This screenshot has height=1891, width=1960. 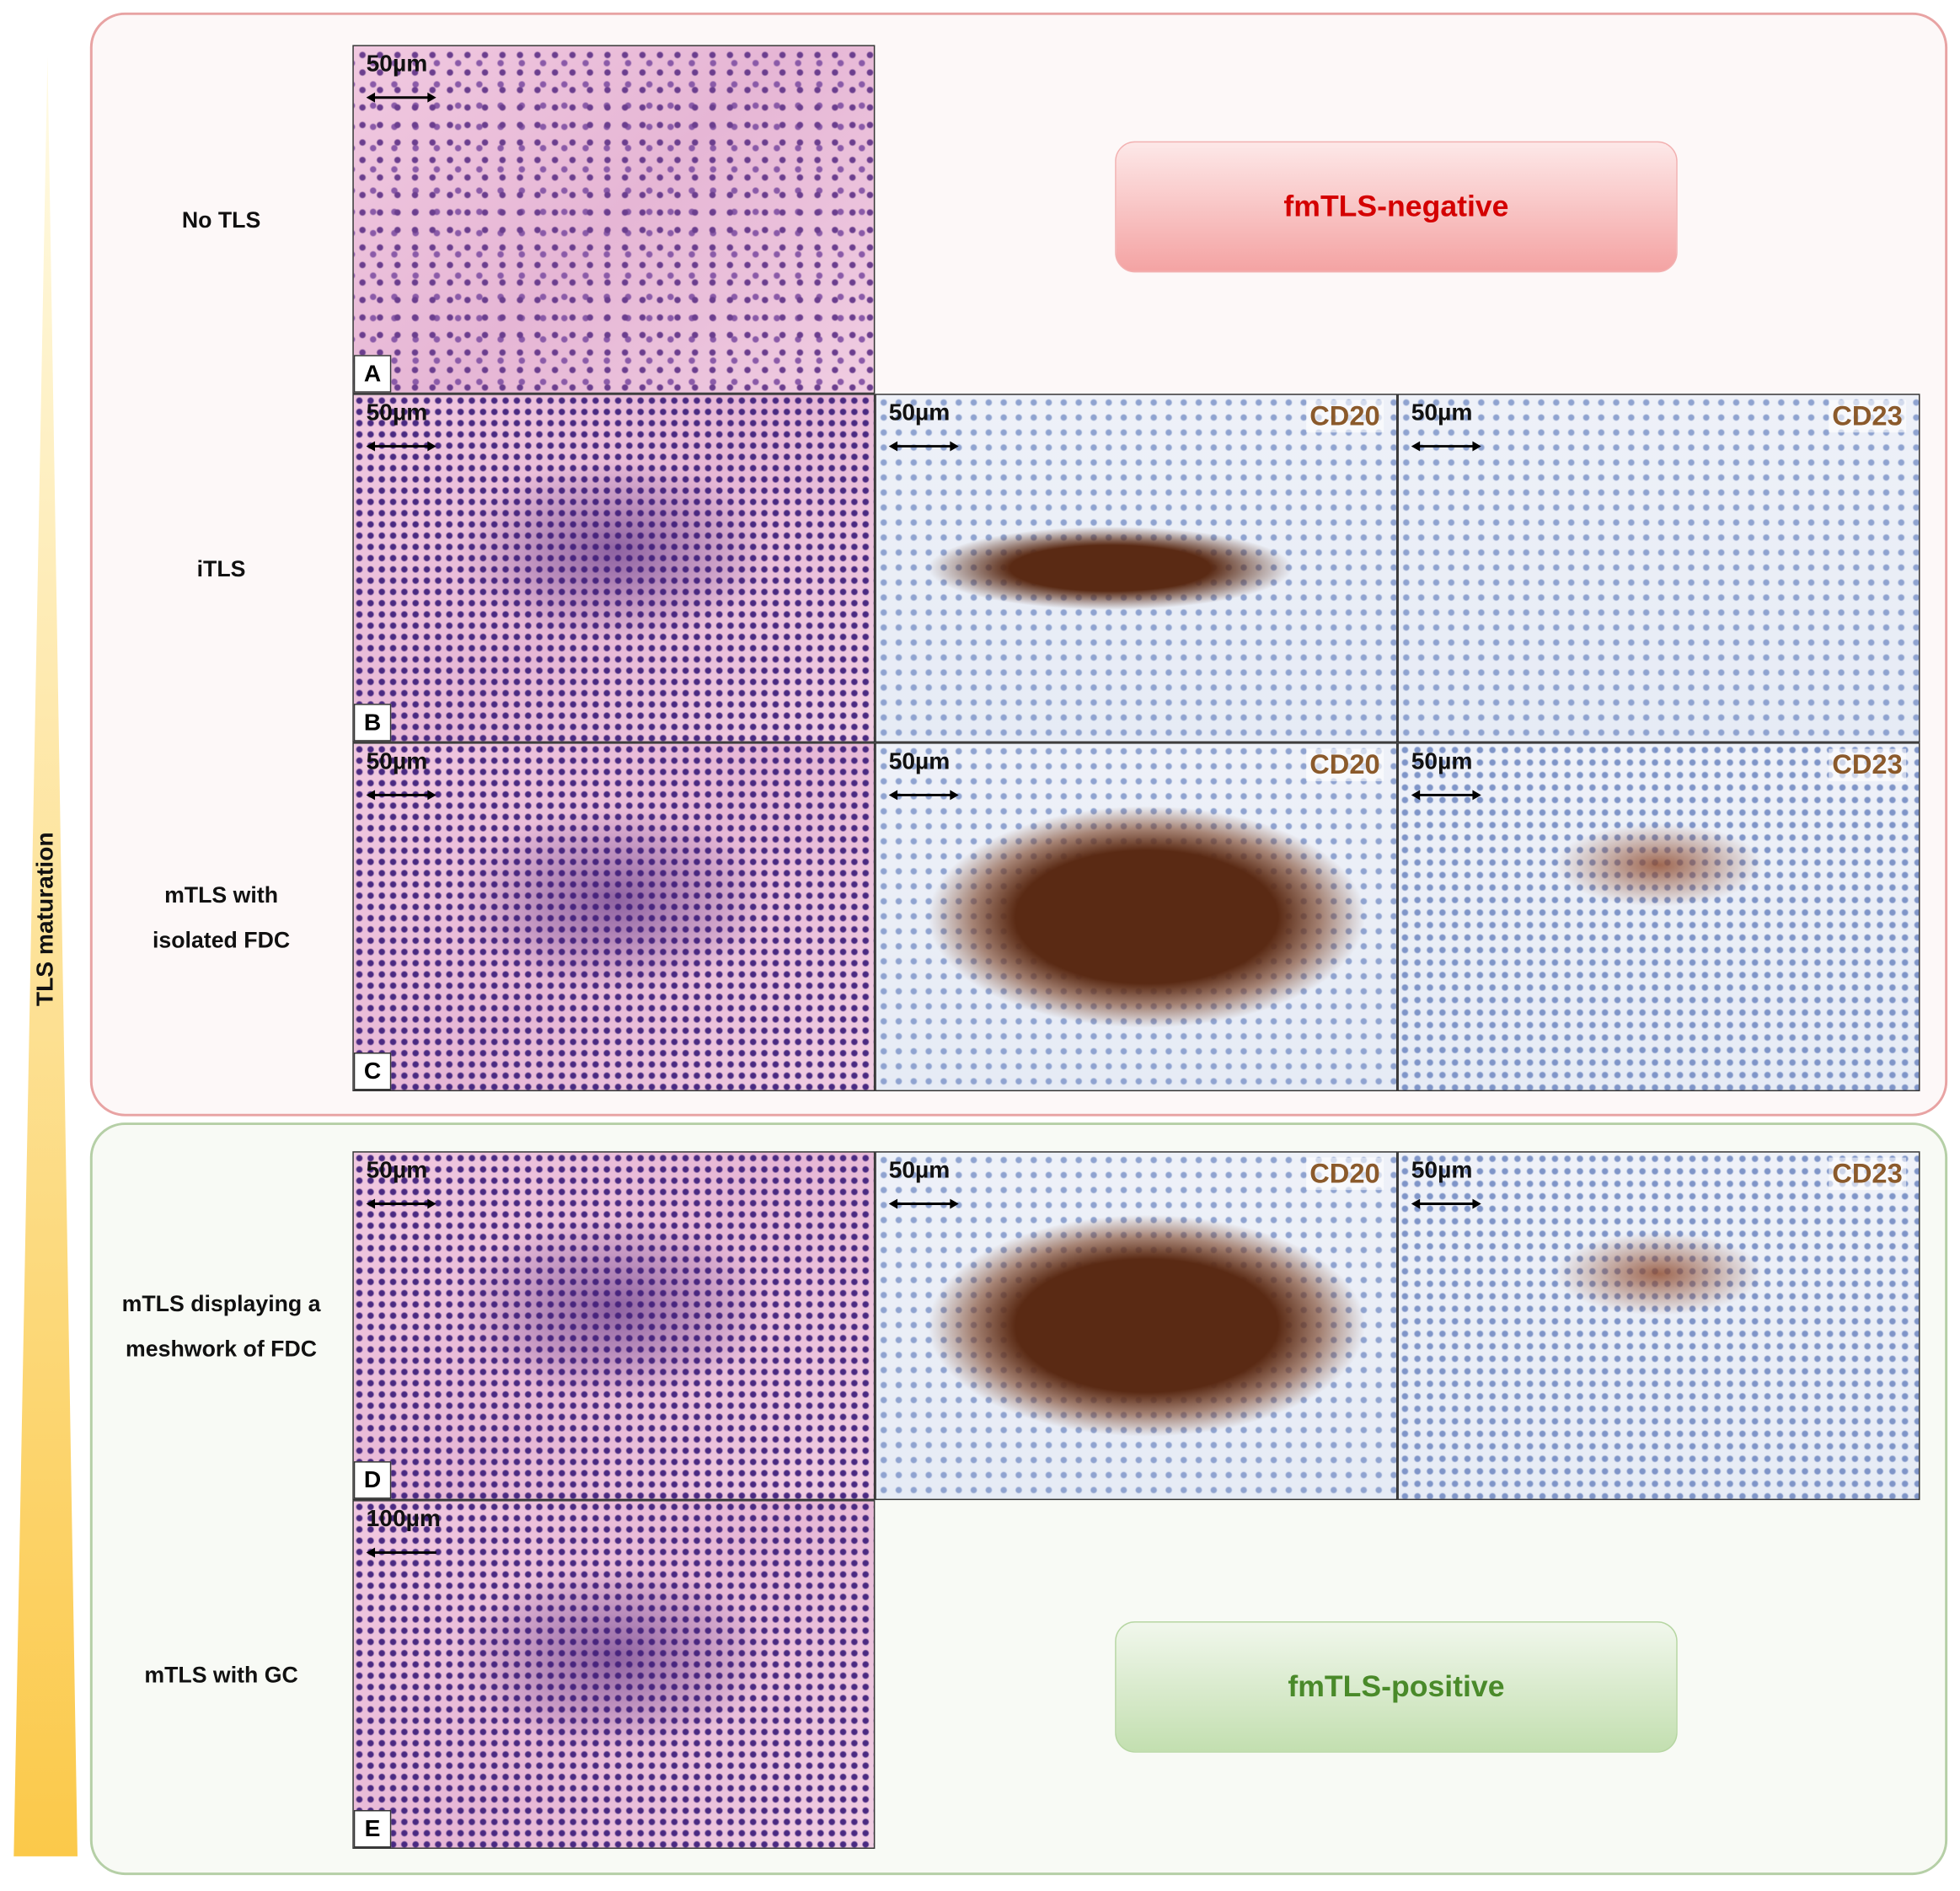 I want to click on maturation-arrow, so click(x=45, y=956).